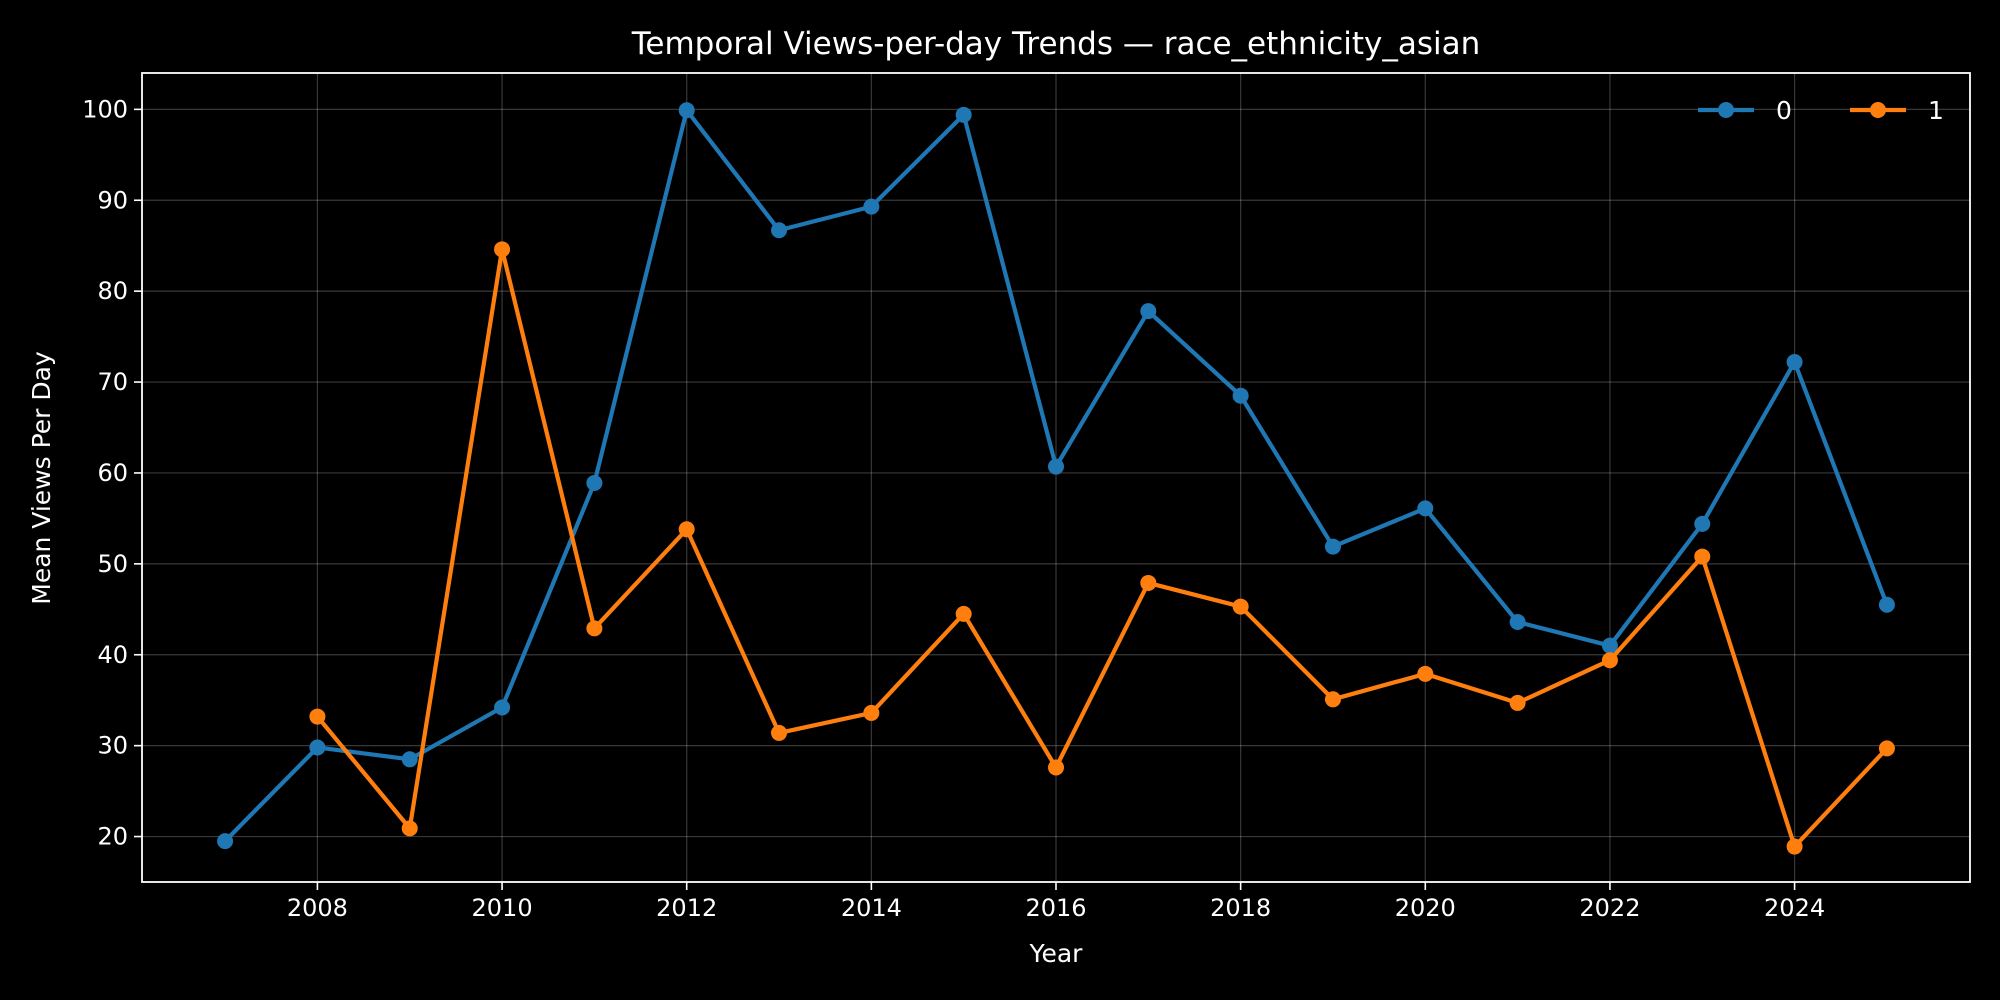  I want to click on data-point-0-2009, so click(409, 759).